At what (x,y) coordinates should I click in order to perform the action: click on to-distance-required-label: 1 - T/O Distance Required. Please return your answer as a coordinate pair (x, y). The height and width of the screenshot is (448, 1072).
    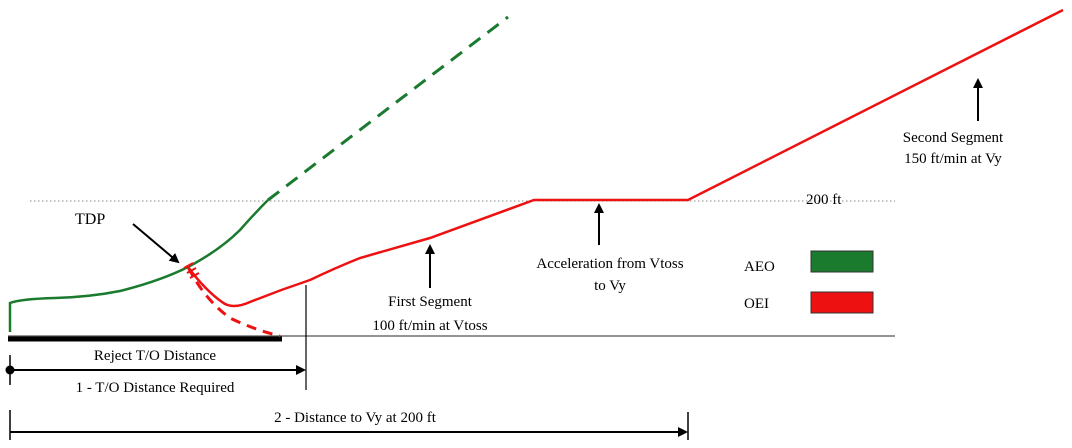
    Looking at the image, I should click on (155, 388).